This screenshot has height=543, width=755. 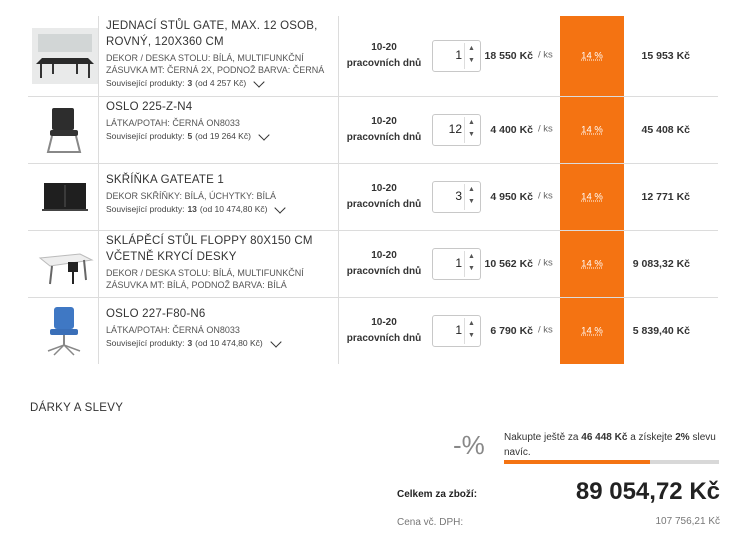 I want to click on quantity-stepper: 12 ▲ ▼, so click(x=456, y=130).